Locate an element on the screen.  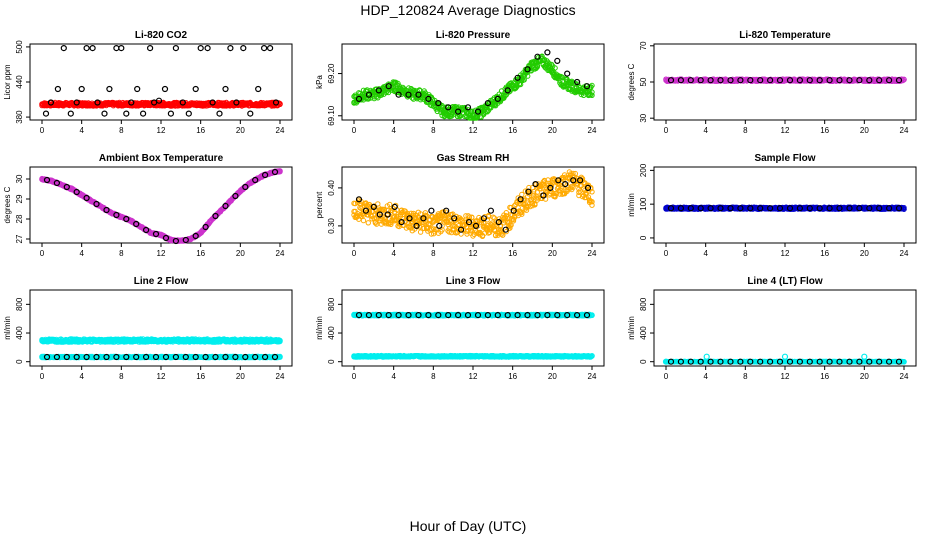
y-tick-label: 800 is located at coordinates (19, 304).